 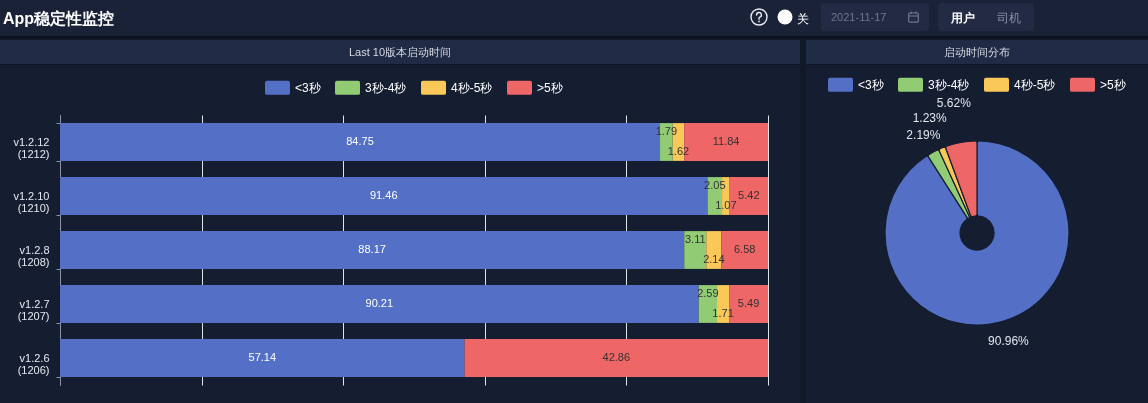 What do you see at coordinates (748, 303) in the screenshot?
I see `data-label: 5.49` at bounding box center [748, 303].